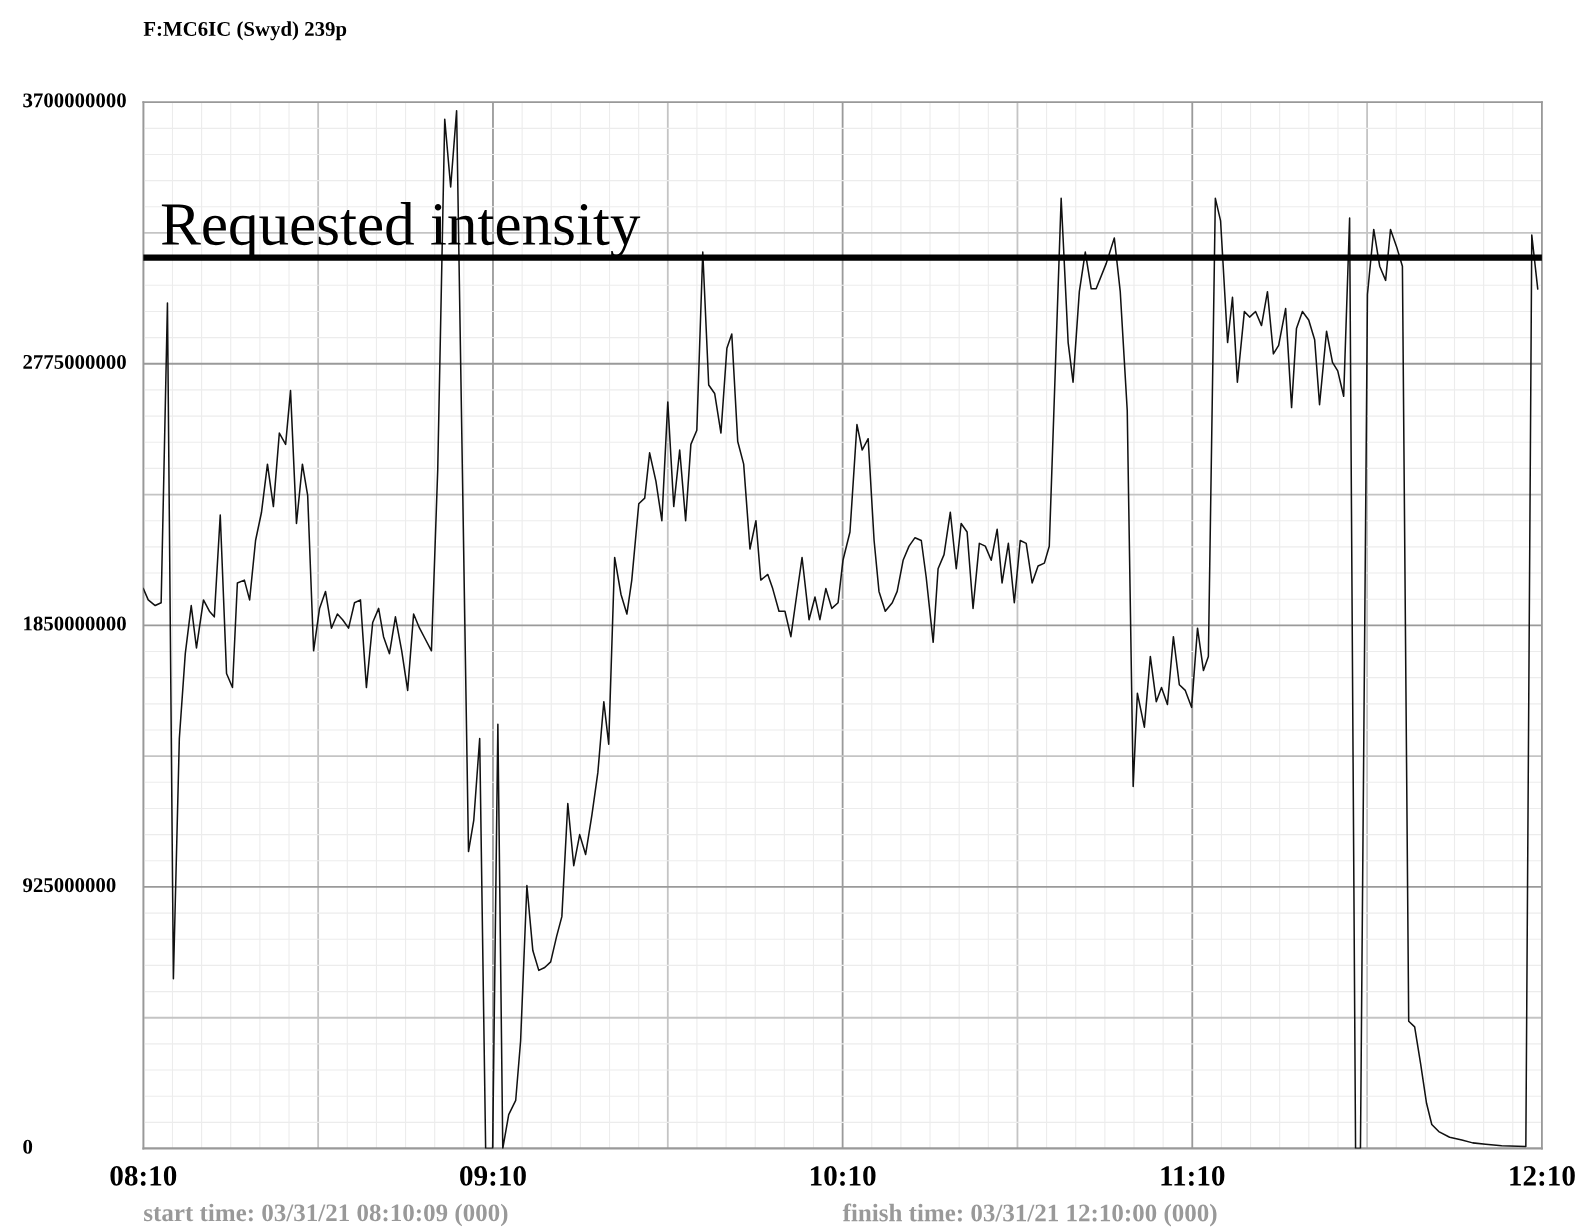 Image resolution: width=1575 pixels, height=1231 pixels. What do you see at coordinates (245, 31) in the screenshot?
I see `chart-title: F:MC6IC (Swyd) 239p` at bounding box center [245, 31].